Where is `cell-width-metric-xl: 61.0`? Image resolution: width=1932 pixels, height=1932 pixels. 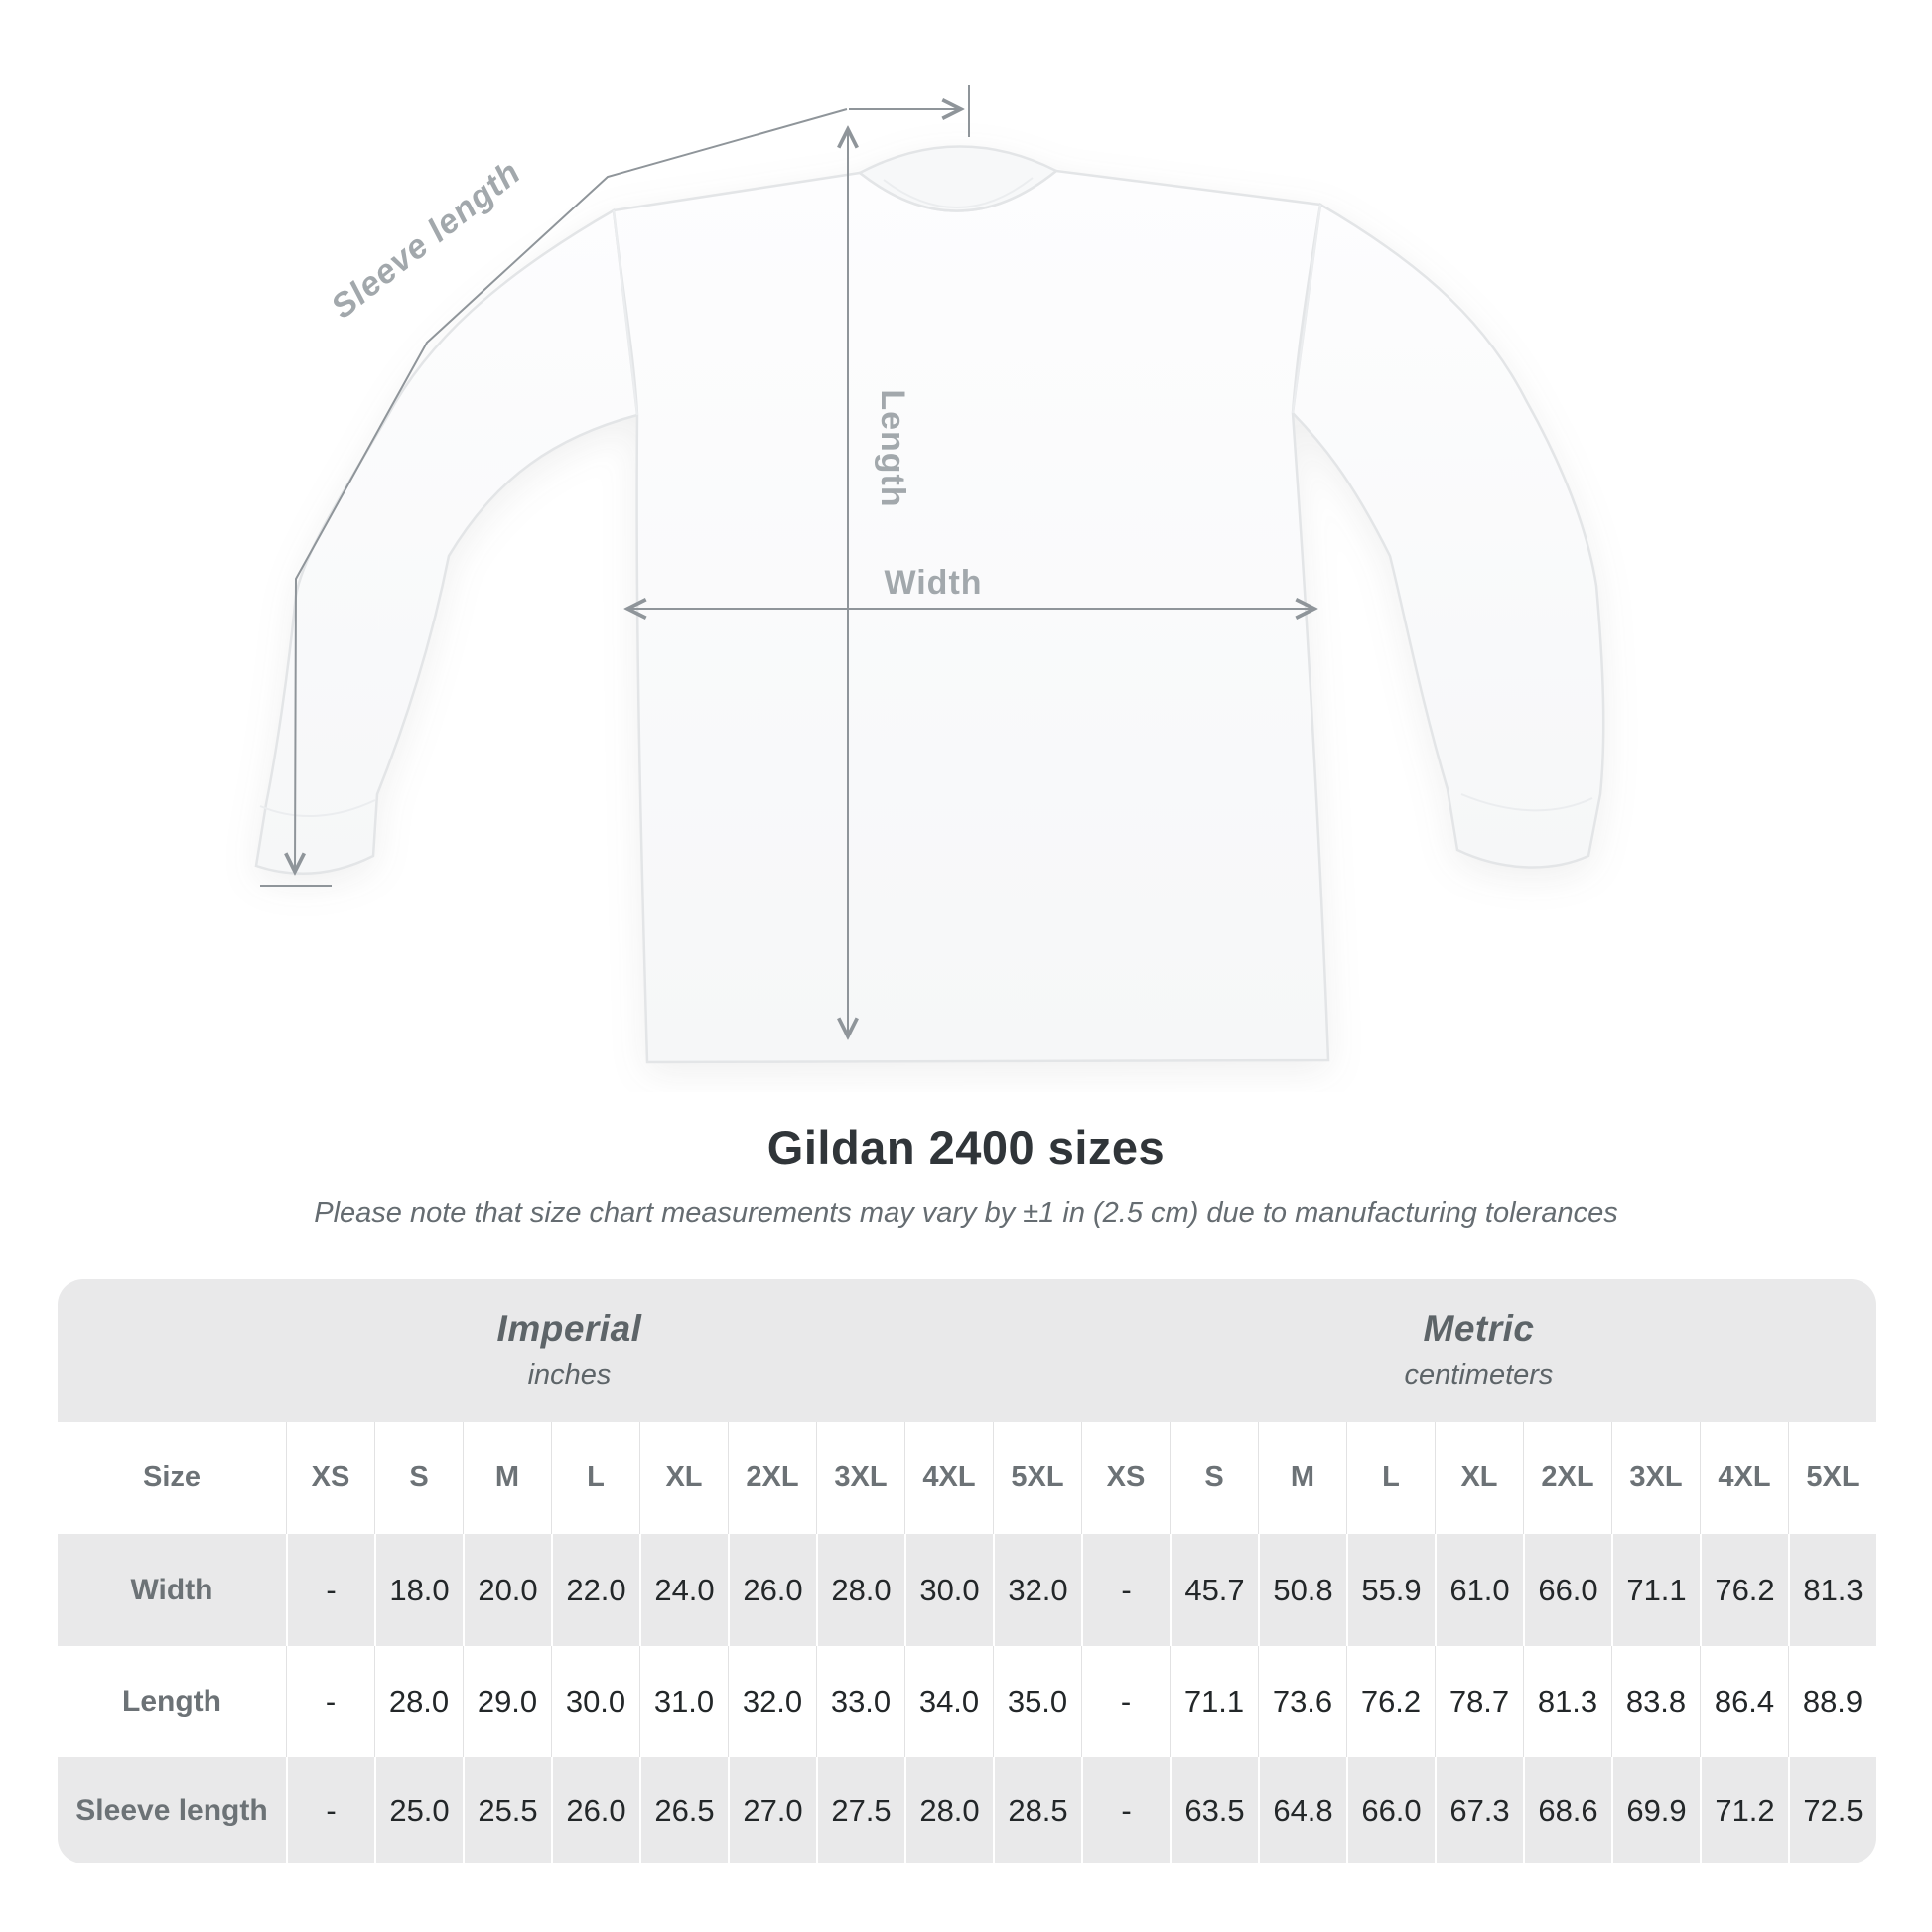
cell-width-metric-xl: 61.0 is located at coordinates (1479, 1590).